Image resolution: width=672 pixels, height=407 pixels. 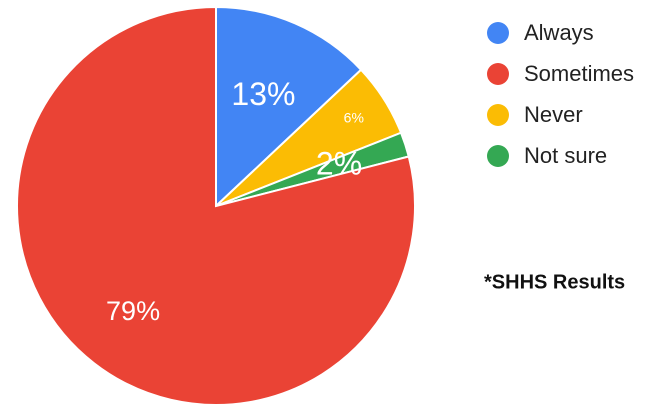 I want to click on data-label-sometimes: 79%, so click(x=133, y=311).